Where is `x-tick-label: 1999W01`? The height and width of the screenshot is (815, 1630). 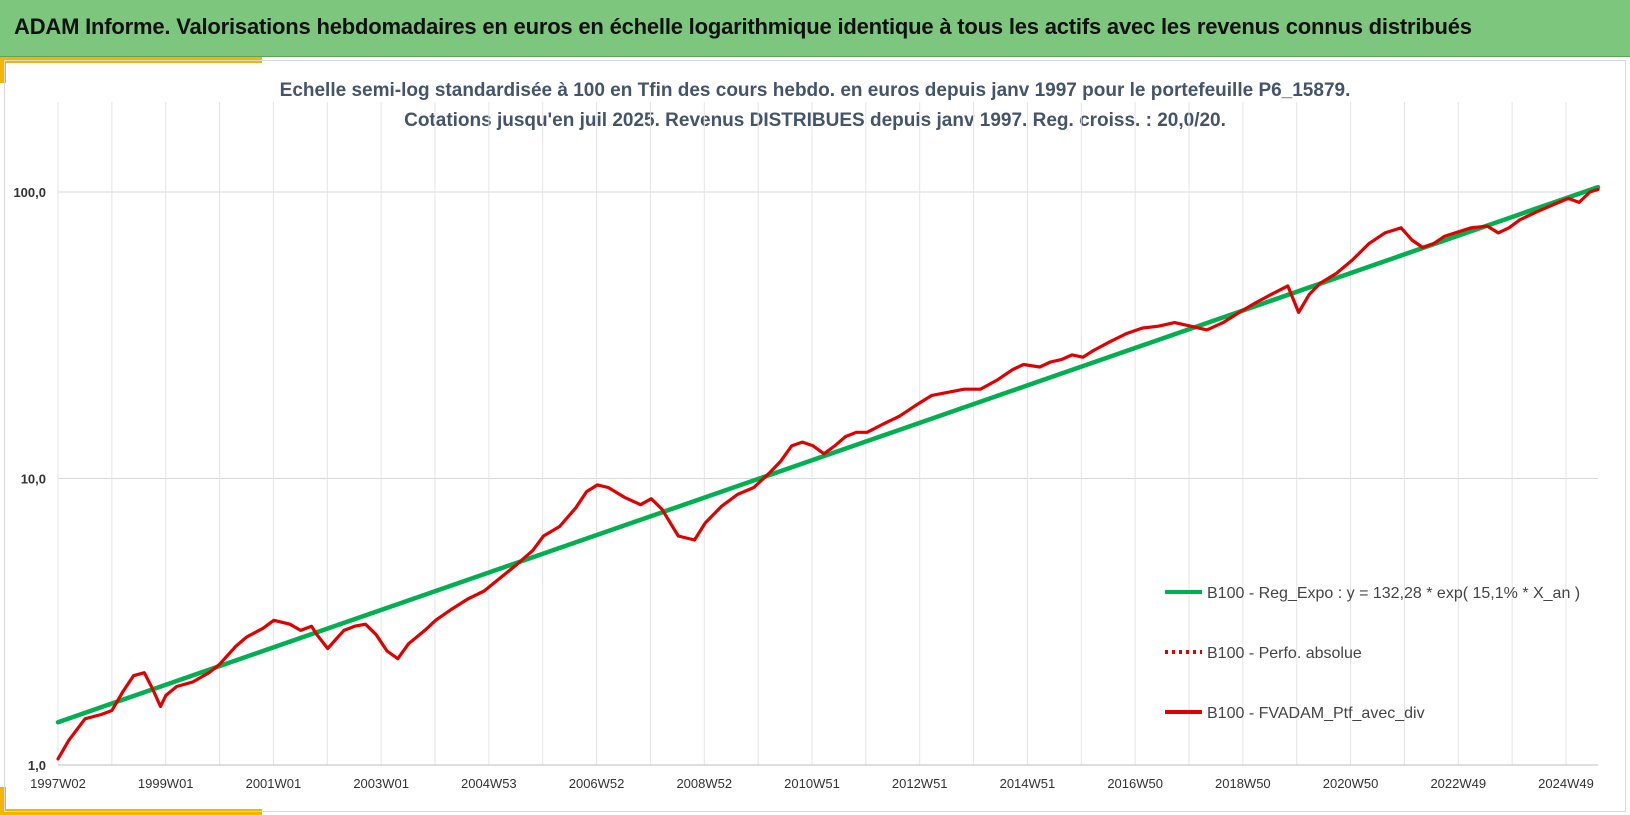 x-tick-label: 1999W01 is located at coordinates (166, 783).